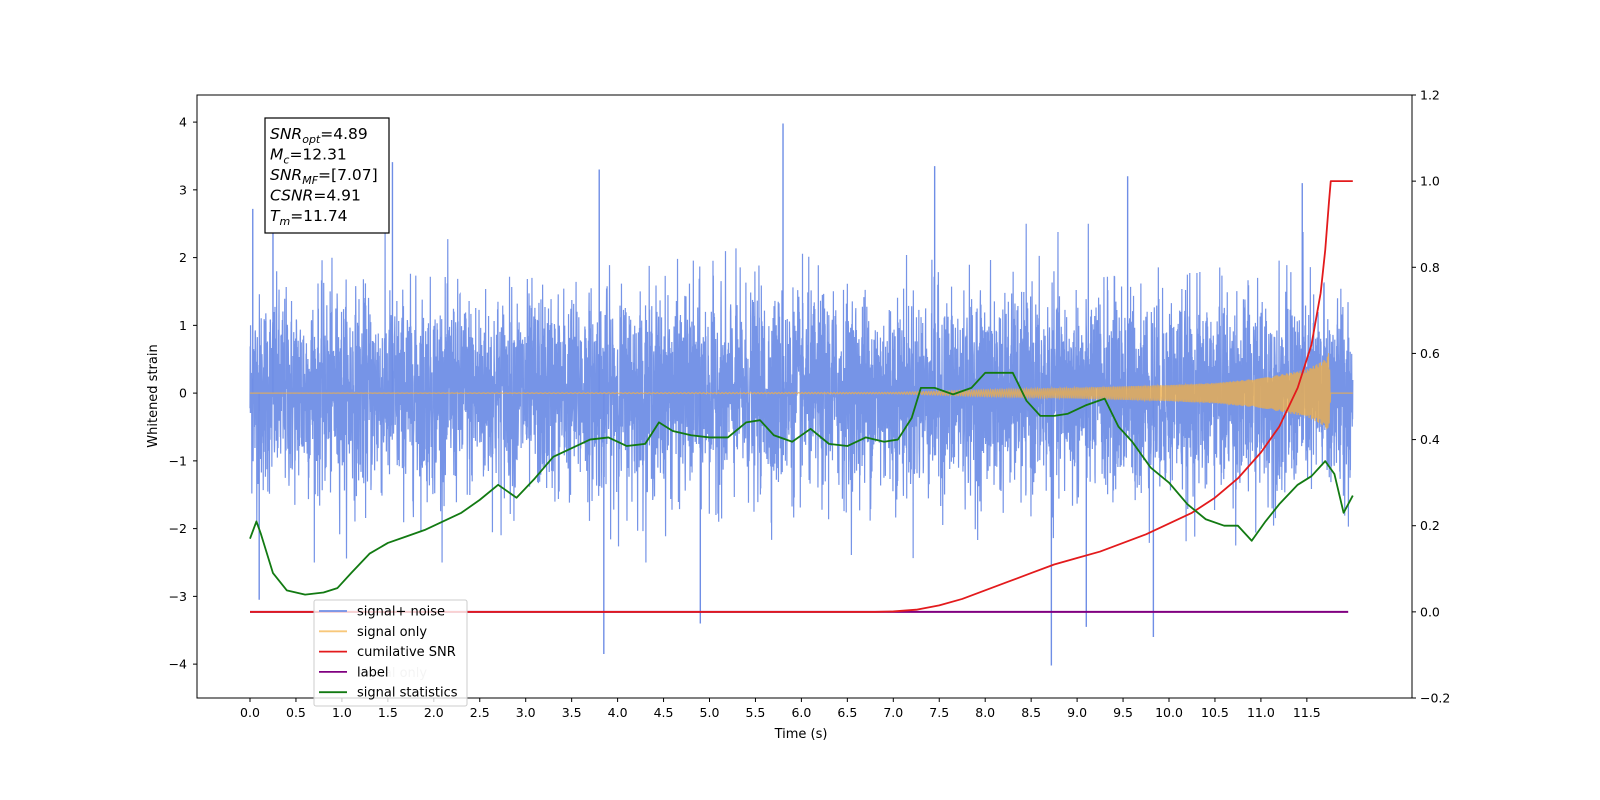  I want to click on y-left-tick-label: −1, so click(178, 460).